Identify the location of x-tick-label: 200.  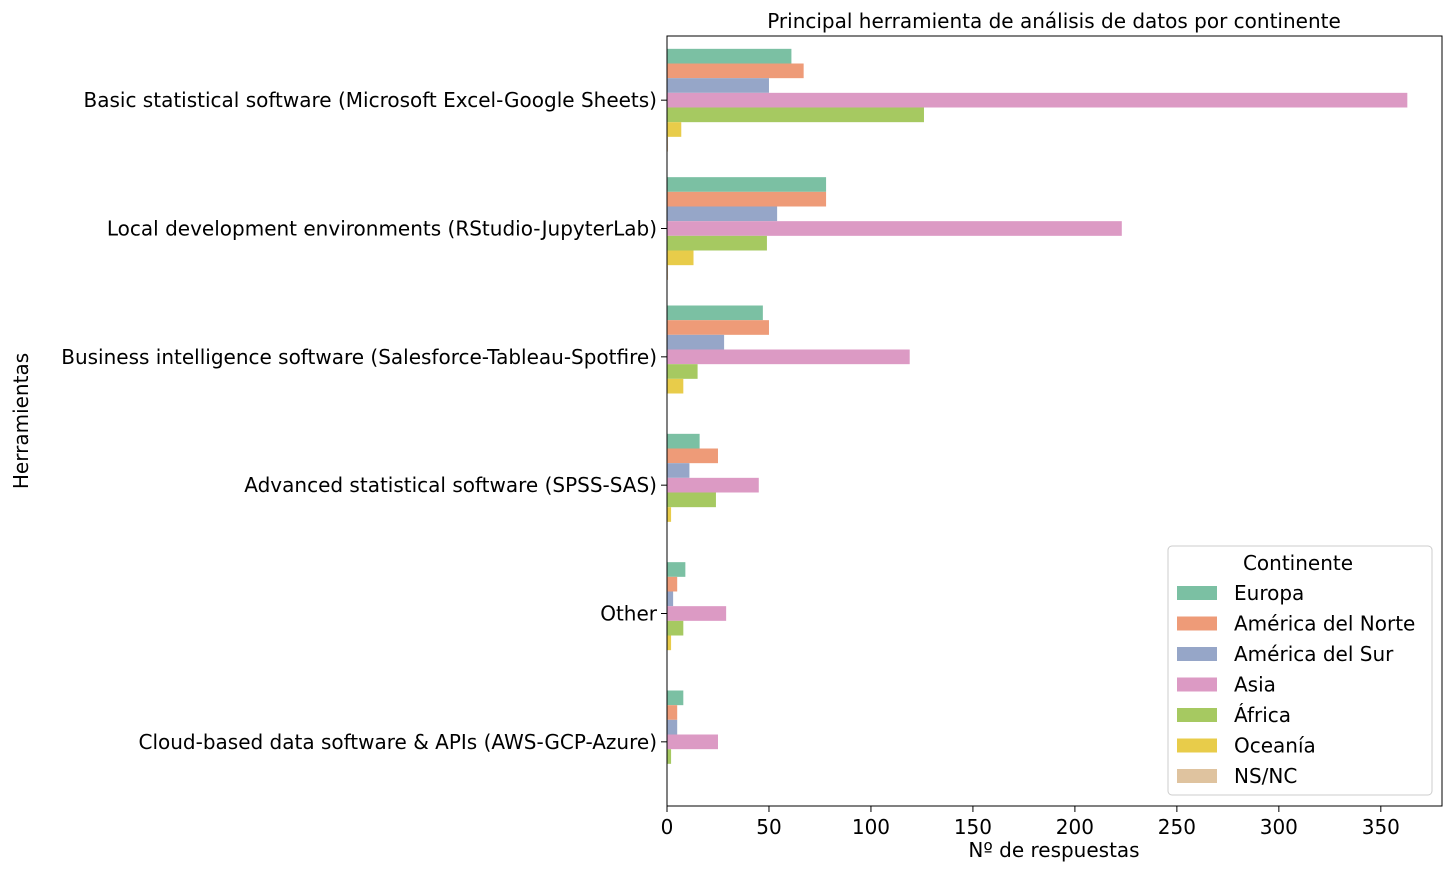
(1075, 827).